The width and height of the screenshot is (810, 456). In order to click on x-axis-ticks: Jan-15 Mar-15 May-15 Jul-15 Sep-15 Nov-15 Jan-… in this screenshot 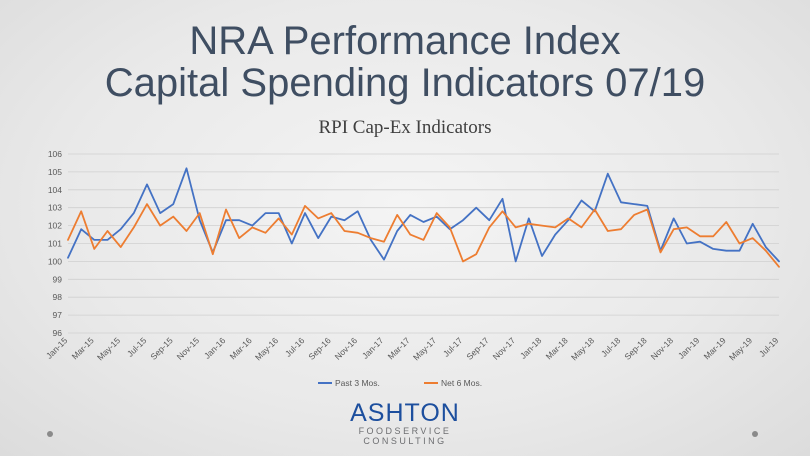, I will do `click(412, 348)`.